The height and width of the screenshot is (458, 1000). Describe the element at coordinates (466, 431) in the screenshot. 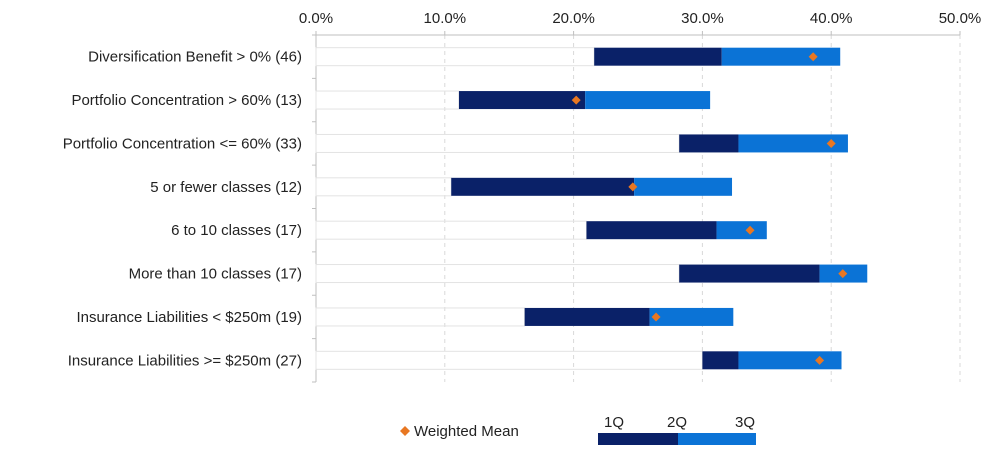

I see `legend-weighted-mean-label: Weighted Mean` at that location.